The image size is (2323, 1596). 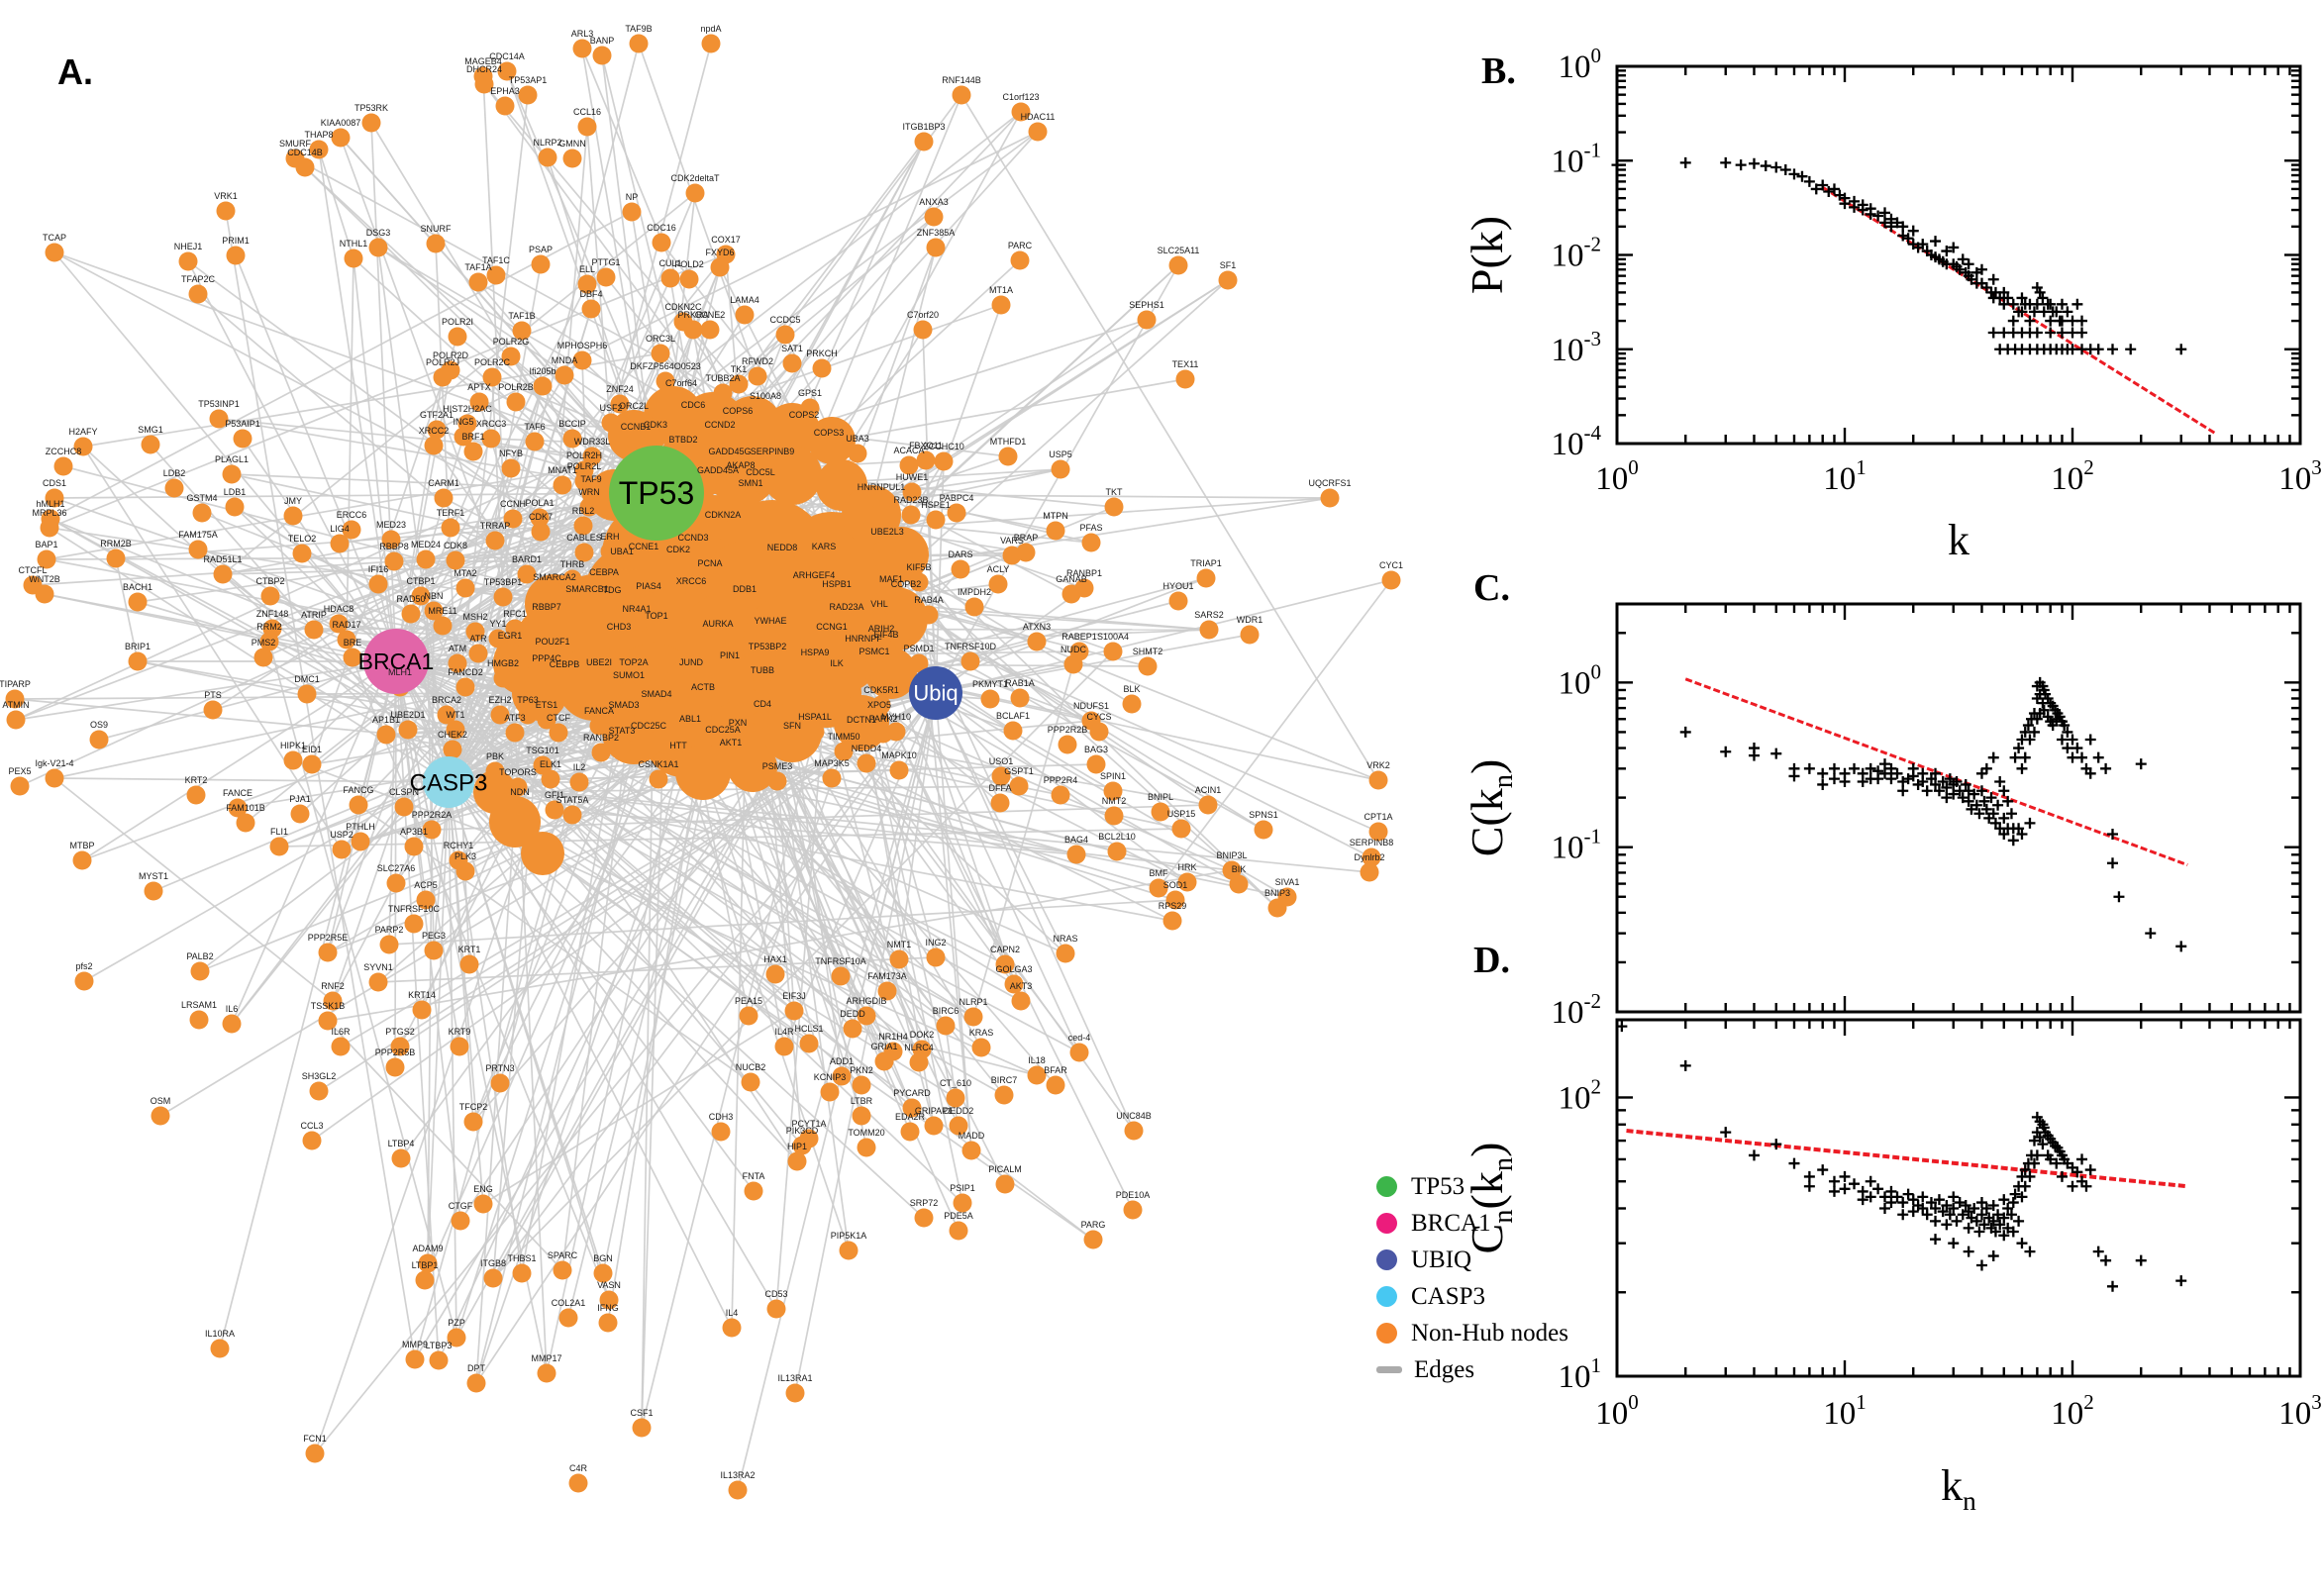 What do you see at coordinates (546, 607) in the screenshot?
I see `network-node-label: RBBP7` at bounding box center [546, 607].